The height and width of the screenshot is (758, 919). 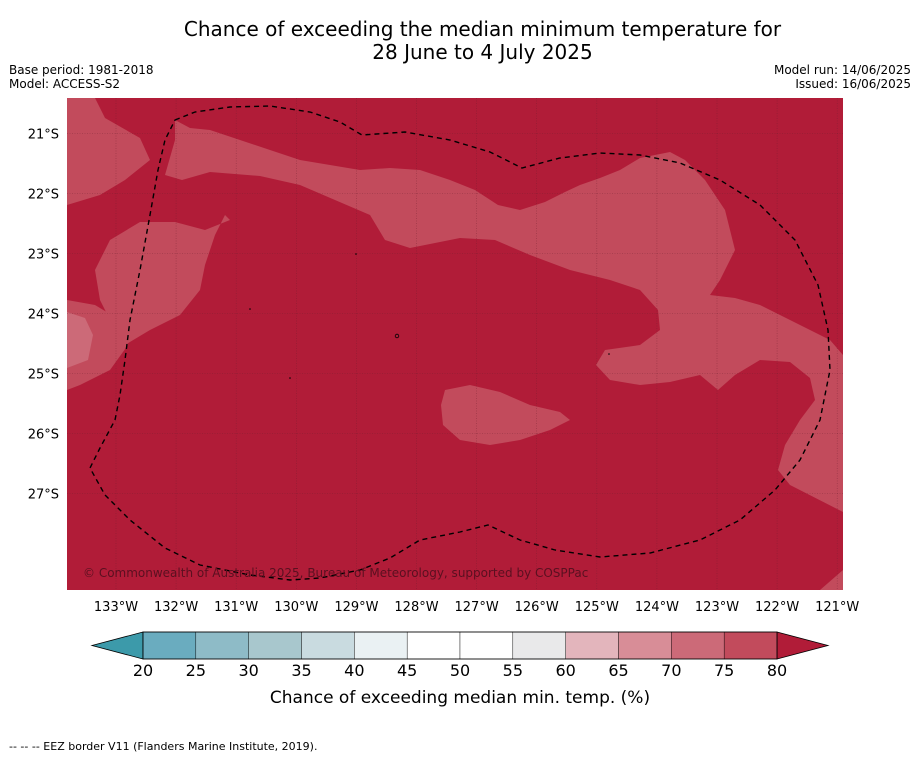 What do you see at coordinates (116, 607) in the screenshot?
I see `lon-tick-label: 133°W` at bounding box center [116, 607].